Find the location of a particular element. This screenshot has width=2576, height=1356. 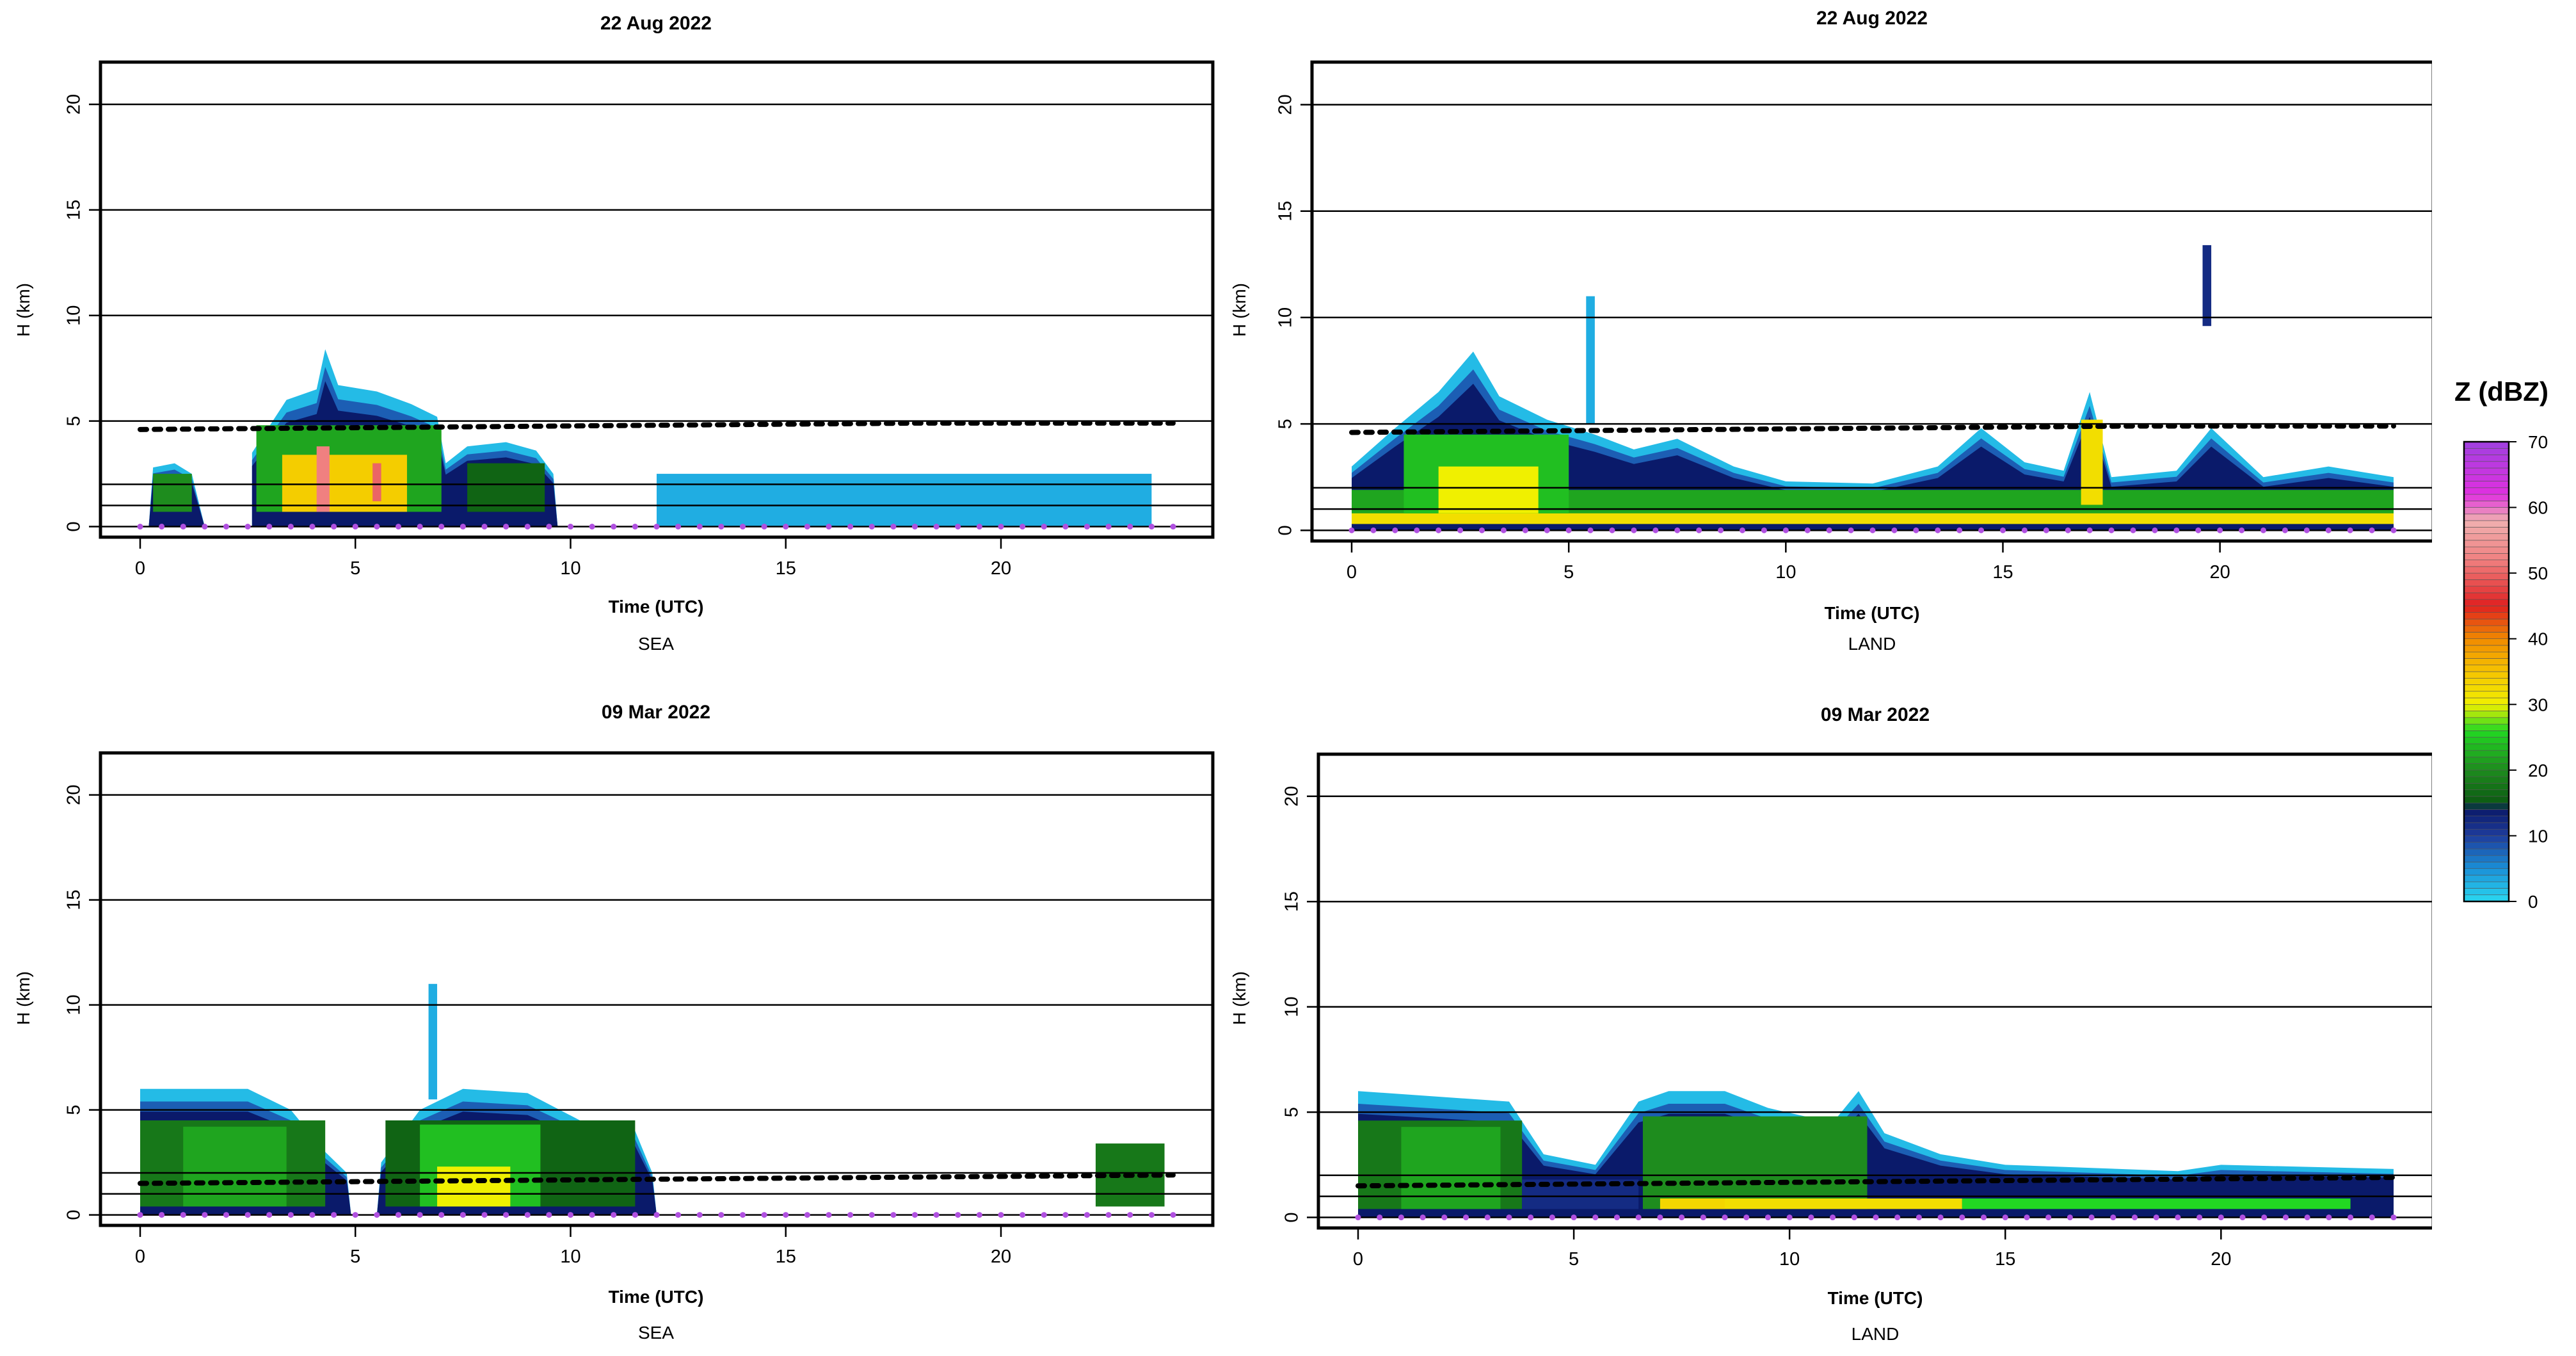

x-tick-label: 0 is located at coordinates (1352, 572).